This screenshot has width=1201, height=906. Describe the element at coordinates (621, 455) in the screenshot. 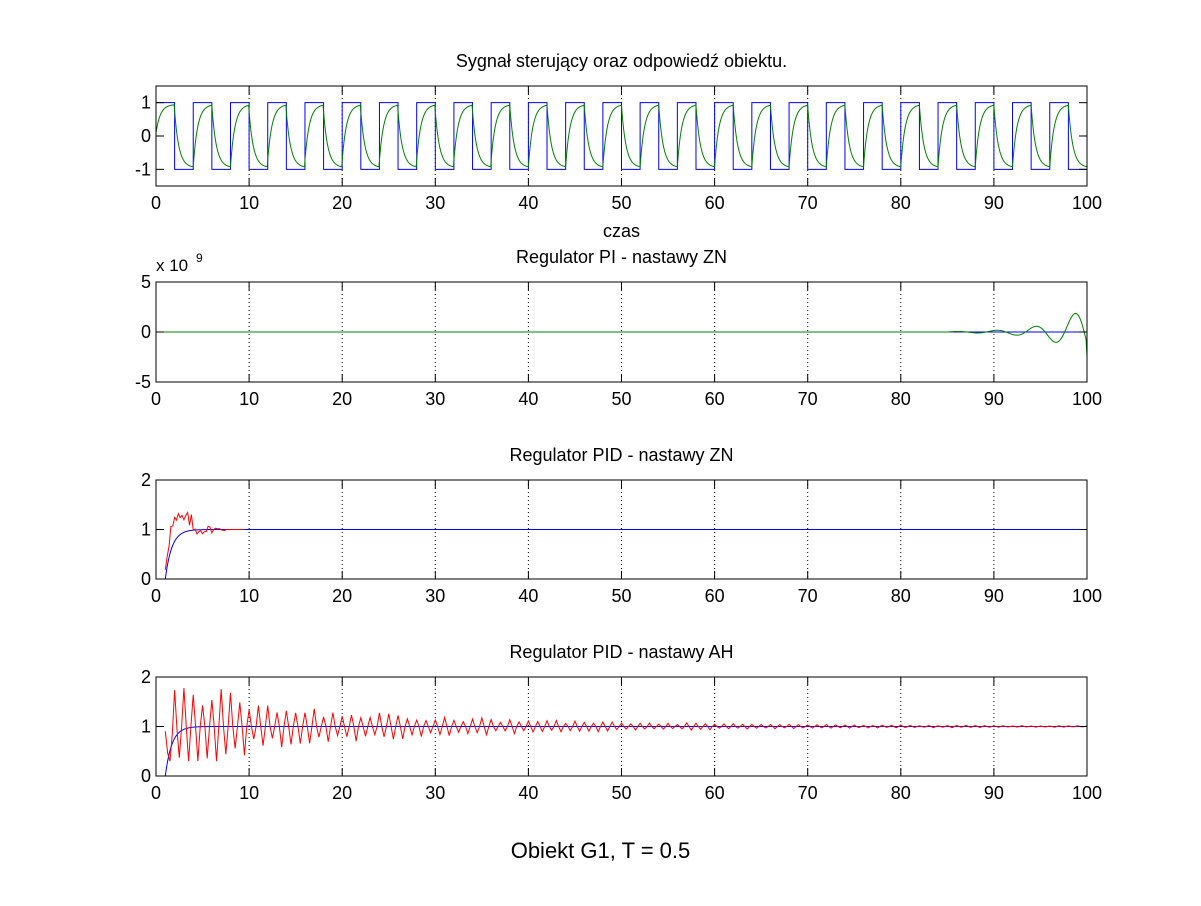

I see `subplot-title: Regulator PID - nastawy ZN` at that location.